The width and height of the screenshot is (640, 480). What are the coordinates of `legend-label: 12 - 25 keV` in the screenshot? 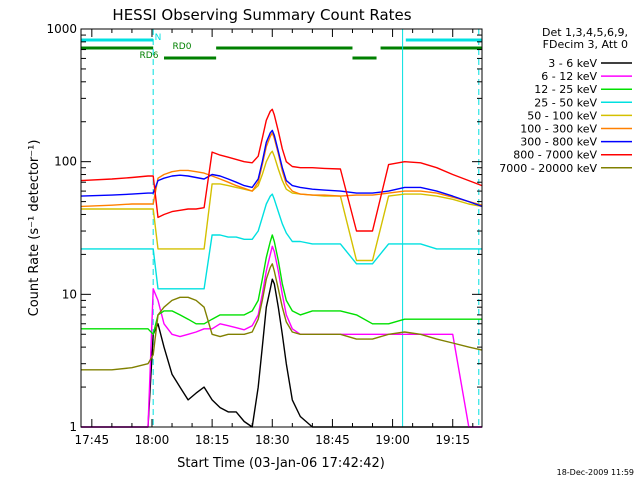 It's located at (565, 89).